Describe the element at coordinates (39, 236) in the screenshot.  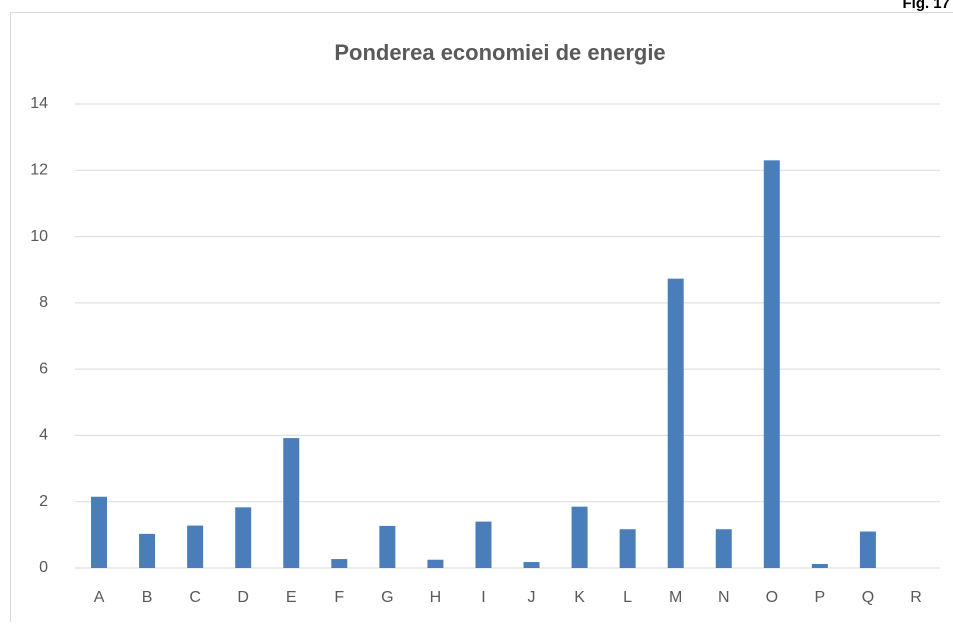
I see `y-tick-label: 10` at that location.